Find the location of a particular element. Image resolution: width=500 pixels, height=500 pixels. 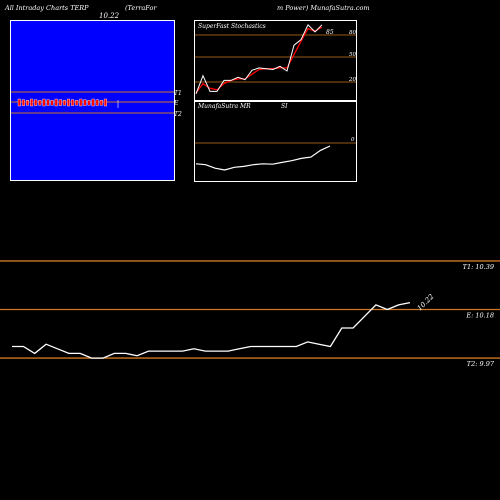

stochastics-d-line is located at coordinates (259, 60).